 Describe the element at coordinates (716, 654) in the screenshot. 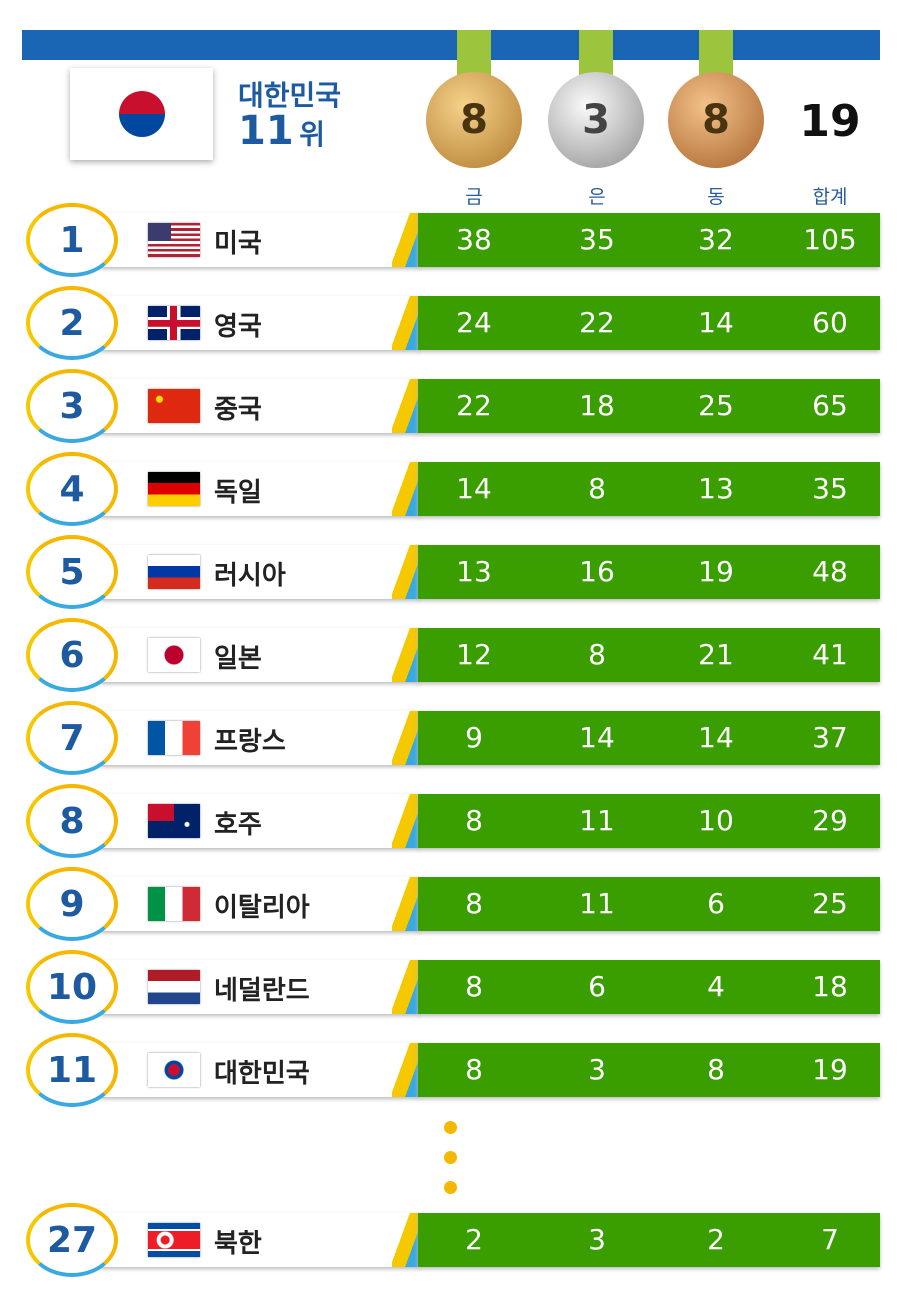

I see `bronze-count: 21` at that location.